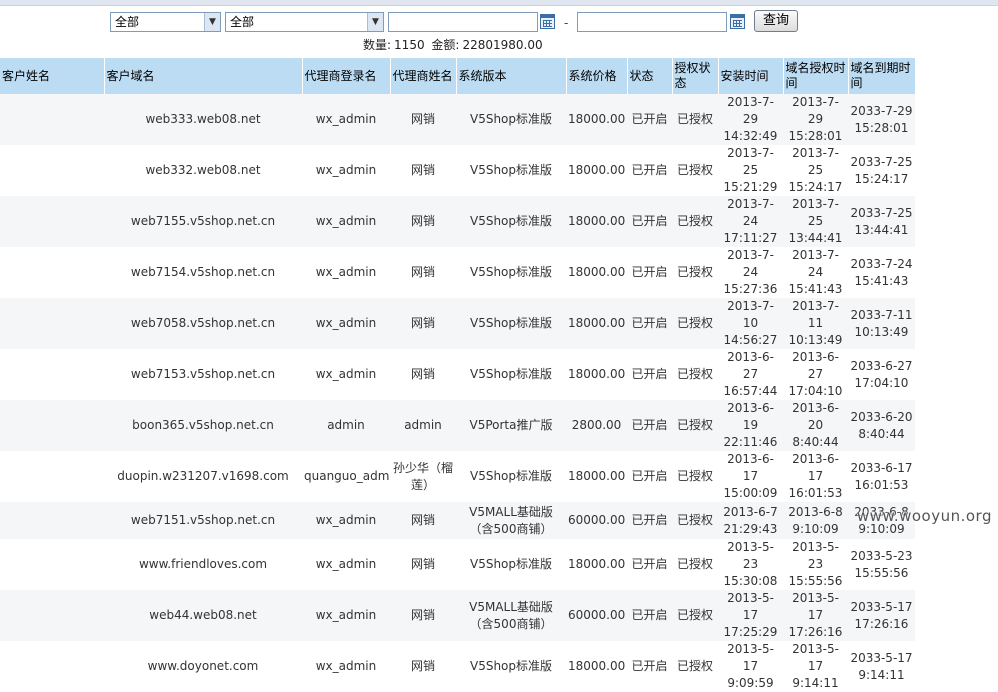 This screenshot has width=998, height=692. I want to click on agent-name-cell: 孙少华（榴莲）, so click(423, 476).